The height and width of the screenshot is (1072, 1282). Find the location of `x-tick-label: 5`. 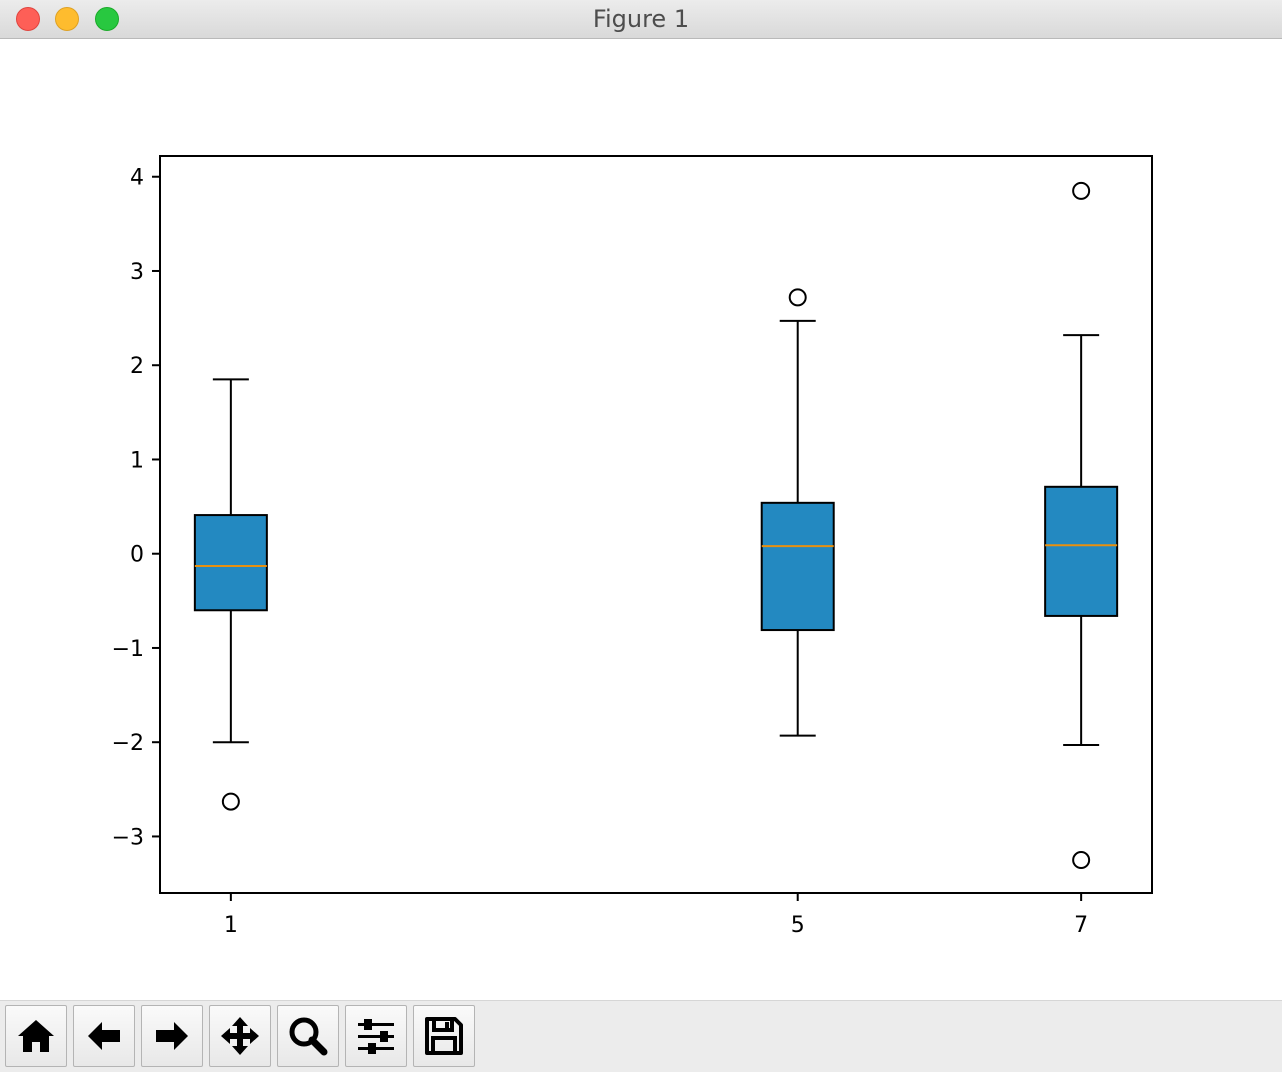

x-tick-label: 5 is located at coordinates (798, 925).